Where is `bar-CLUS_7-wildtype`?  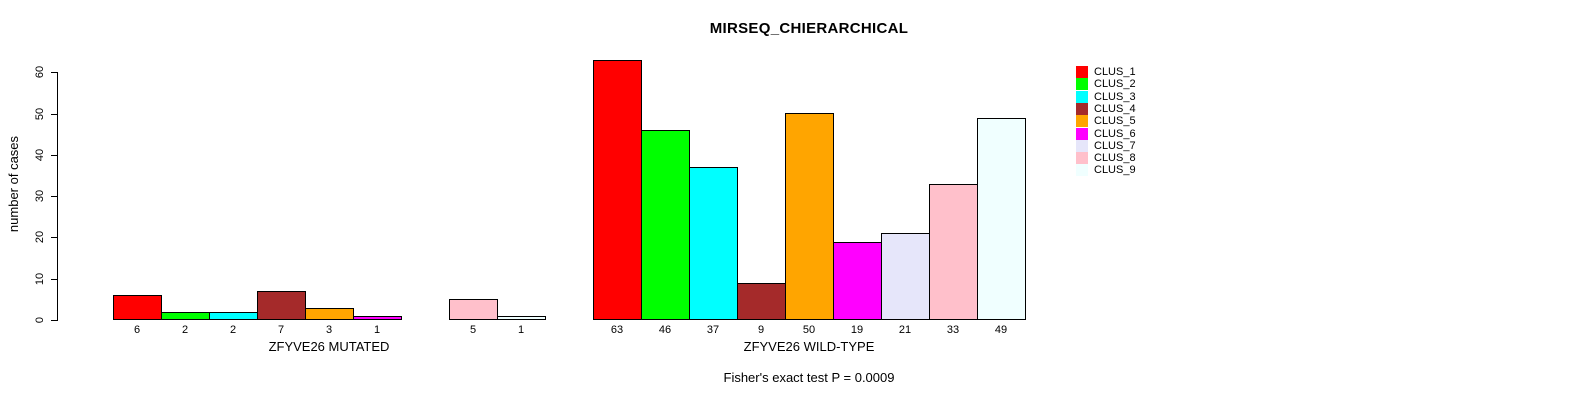
bar-CLUS_7-wildtype is located at coordinates (905, 276).